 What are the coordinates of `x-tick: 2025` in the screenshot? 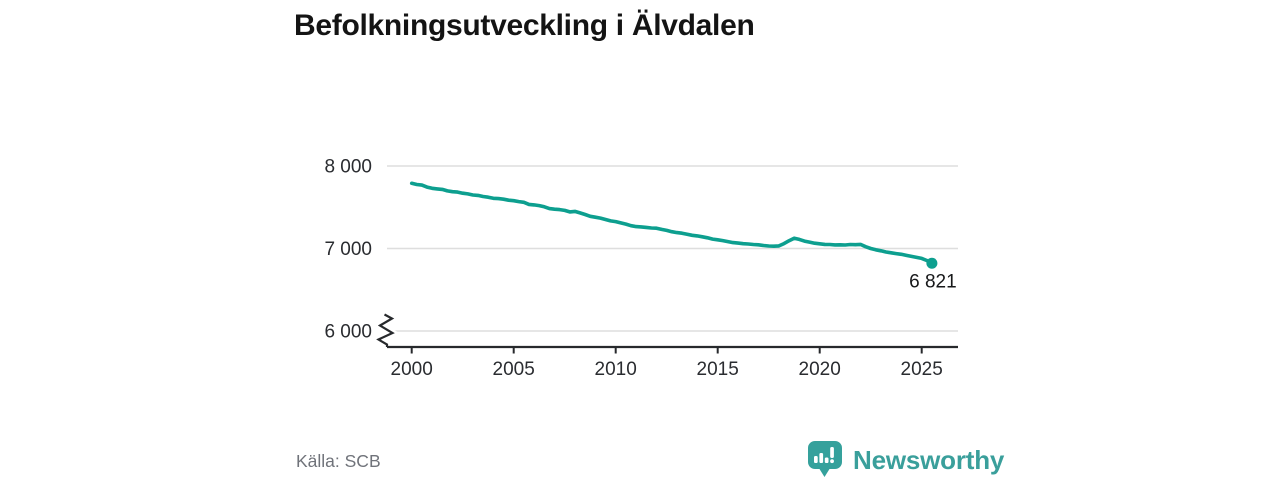 It's located at (922, 363).